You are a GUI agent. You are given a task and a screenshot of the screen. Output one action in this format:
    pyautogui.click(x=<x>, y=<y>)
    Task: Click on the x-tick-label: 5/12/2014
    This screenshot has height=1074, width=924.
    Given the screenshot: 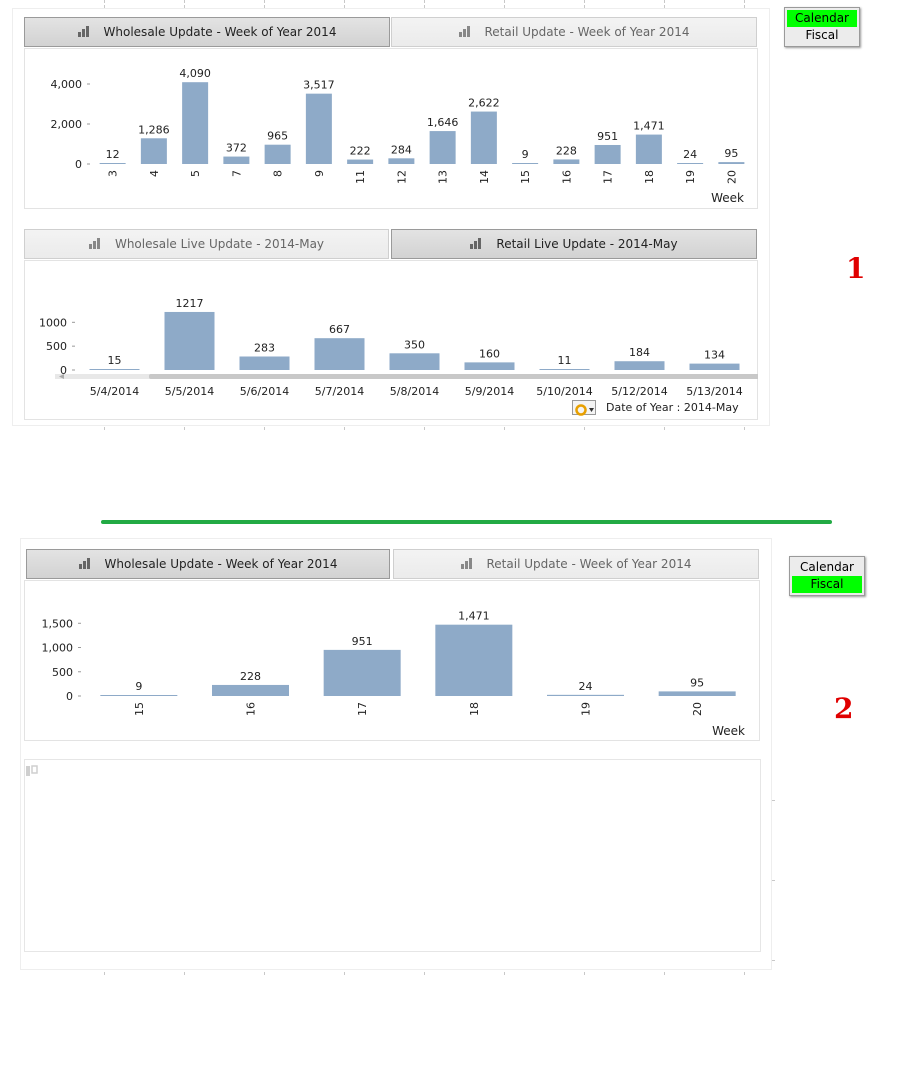 What is the action you would take?
    pyautogui.click(x=639, y=391)
    